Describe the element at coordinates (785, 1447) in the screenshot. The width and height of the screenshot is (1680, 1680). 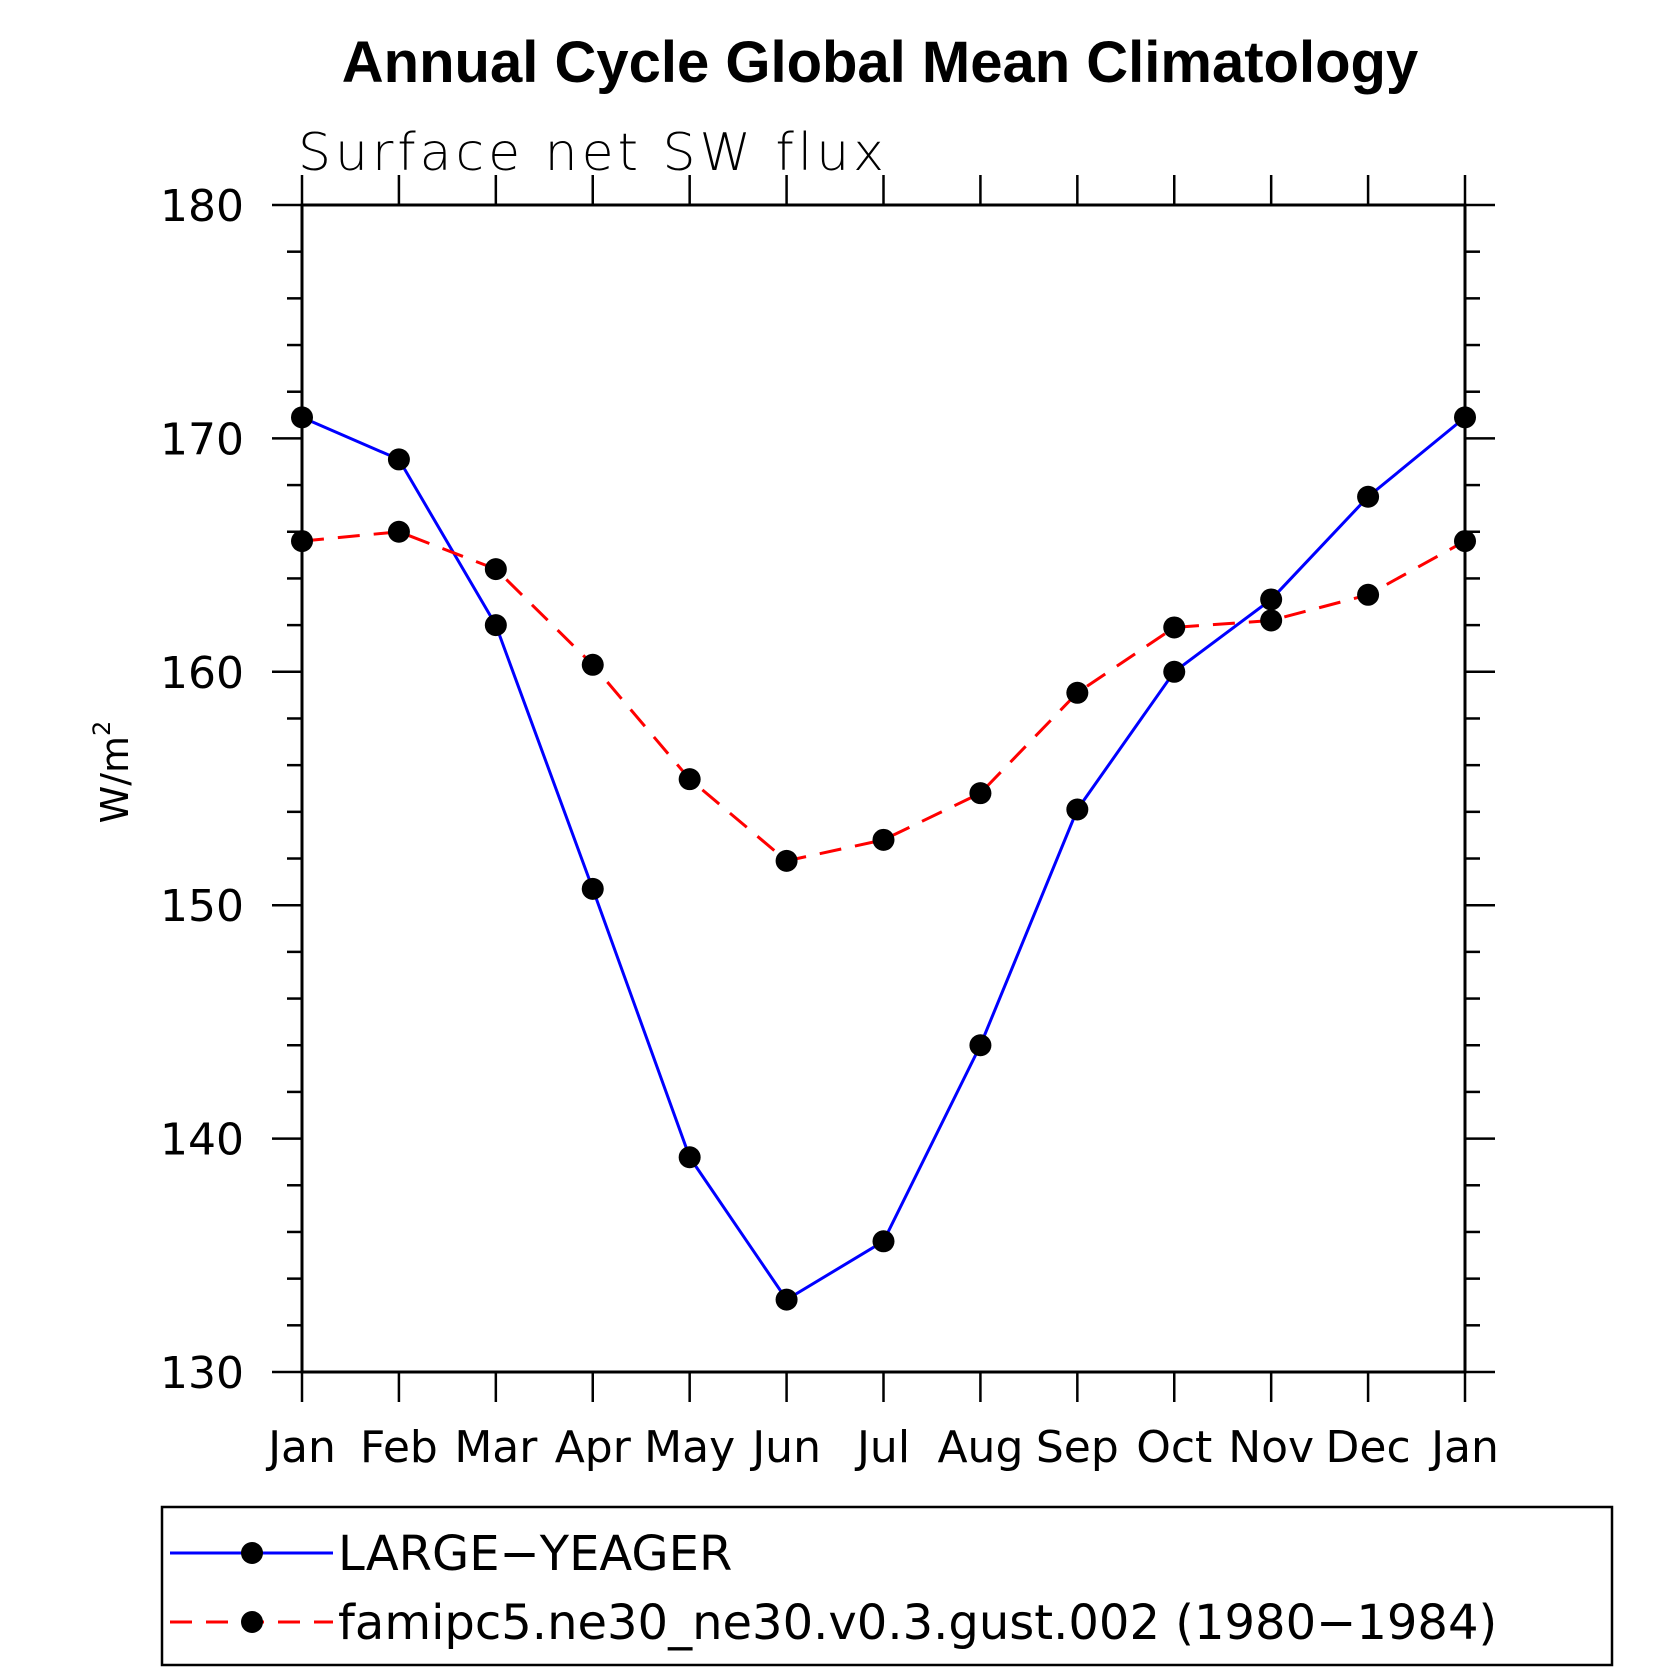
I see `x-tick-label: Jun` at that location.